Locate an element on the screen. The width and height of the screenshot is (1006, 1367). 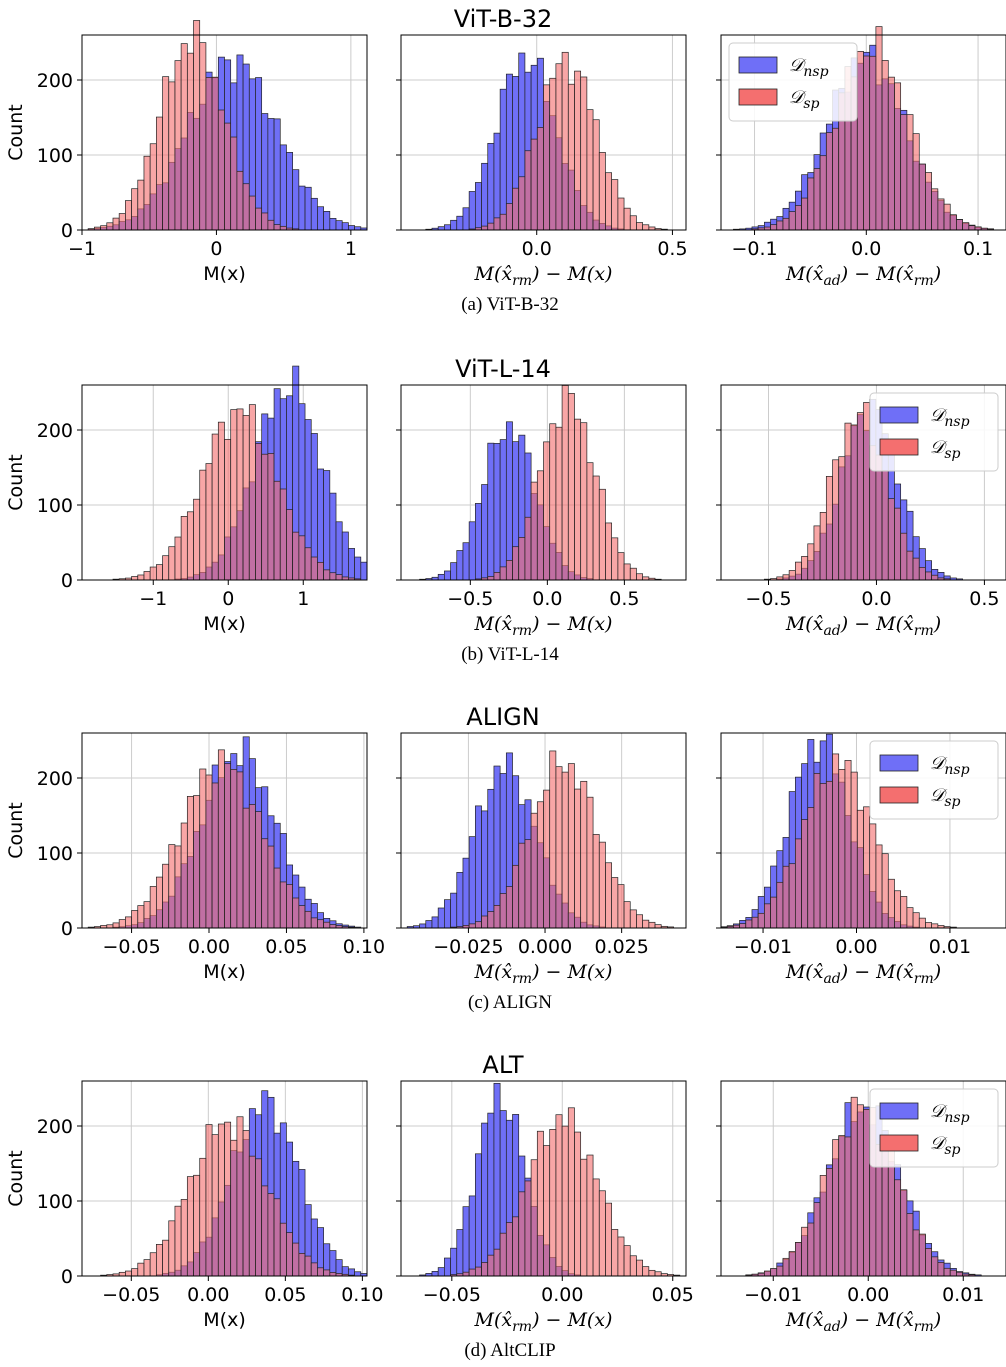
subplot-2-2: −0.01 0.00 0.01 M(x̂ad) − M(x̂rm) 𝒟nsp 𝒟sp is located at coordinates (861, 859).